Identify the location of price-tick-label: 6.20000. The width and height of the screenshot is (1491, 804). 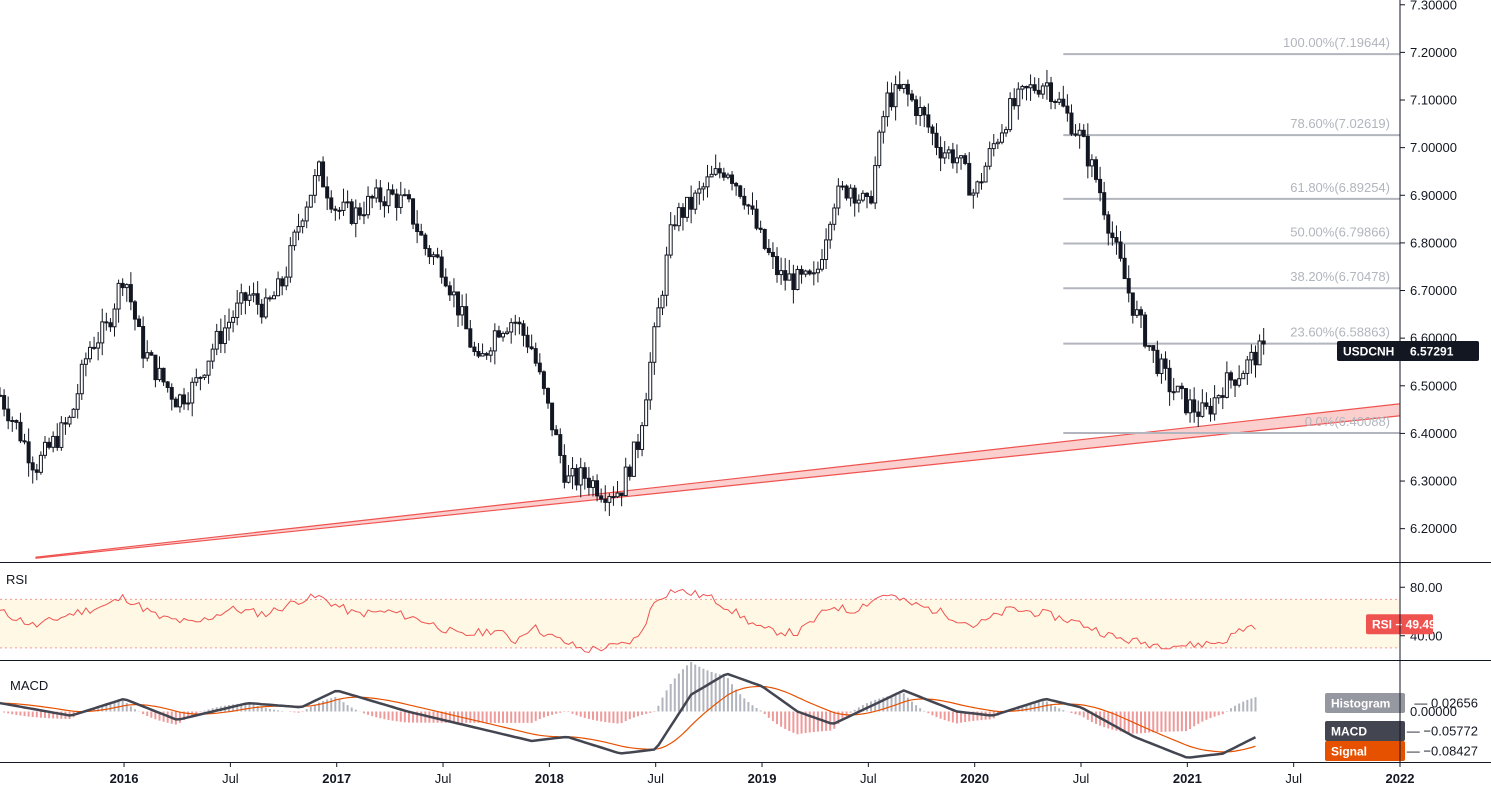
(1433, 528).